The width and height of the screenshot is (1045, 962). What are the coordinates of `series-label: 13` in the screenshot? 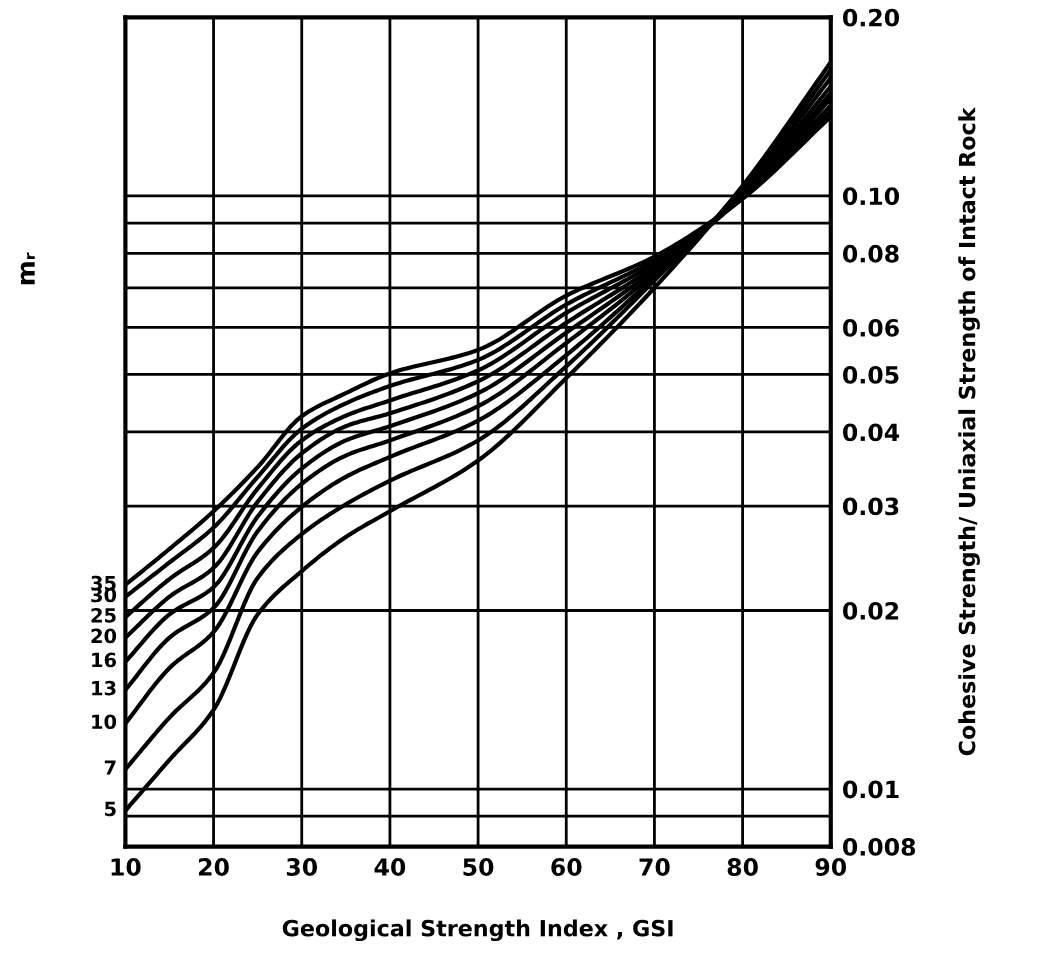 It's located at (104, 688).